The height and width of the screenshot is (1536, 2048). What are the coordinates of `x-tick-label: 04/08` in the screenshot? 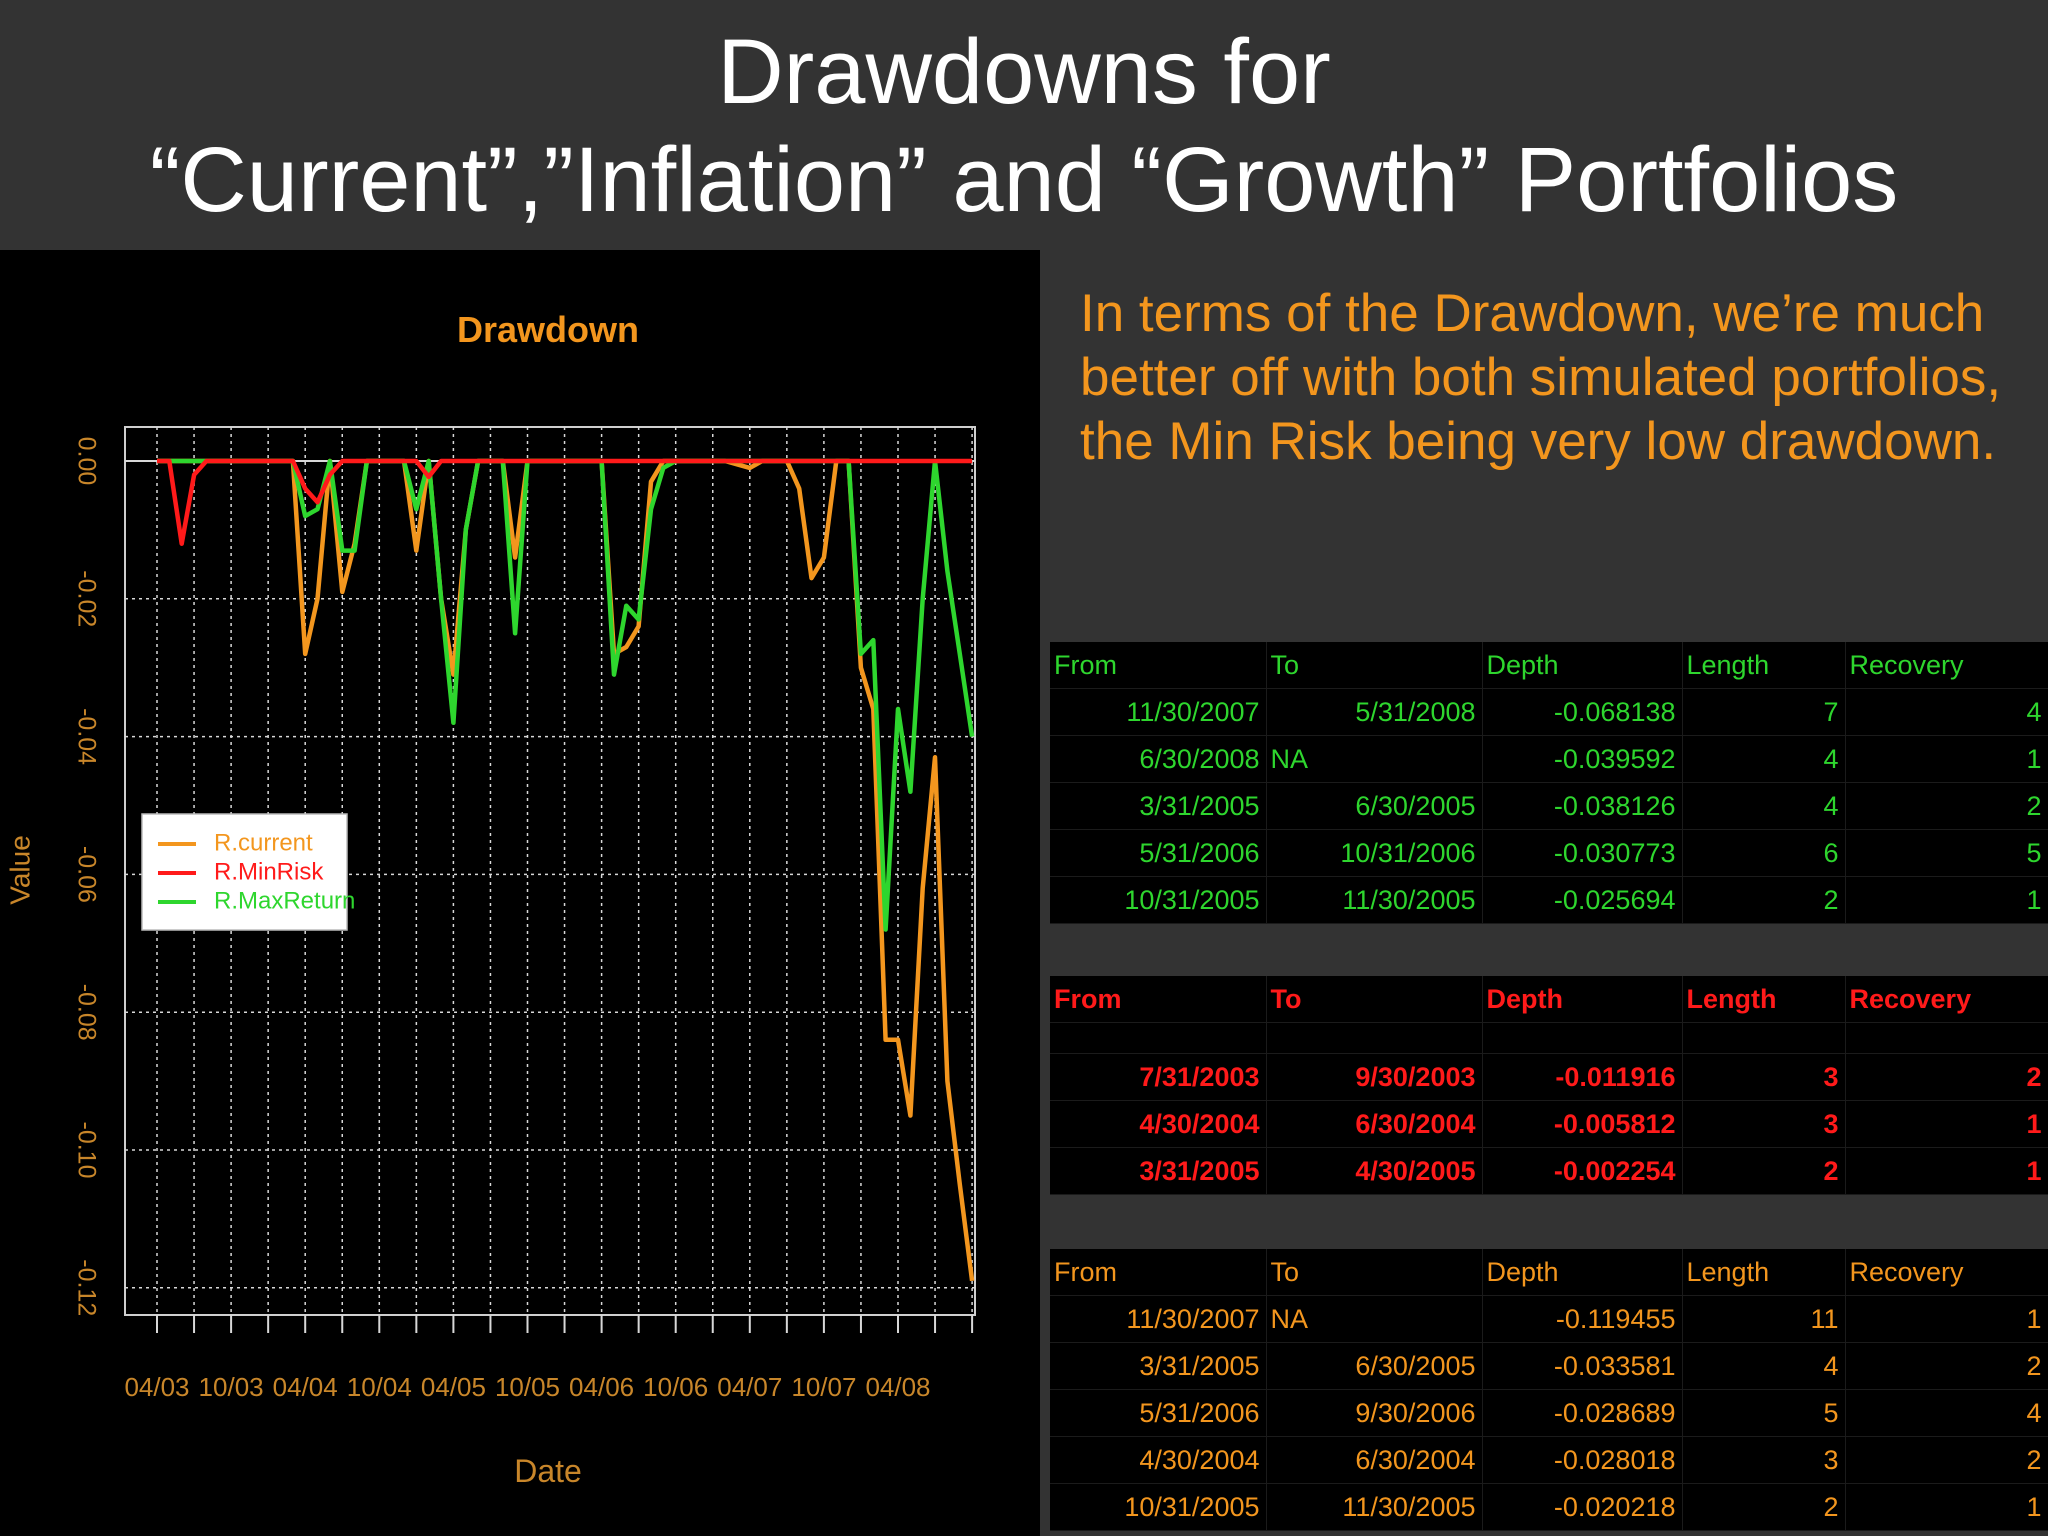 It's located at (897, 1387).